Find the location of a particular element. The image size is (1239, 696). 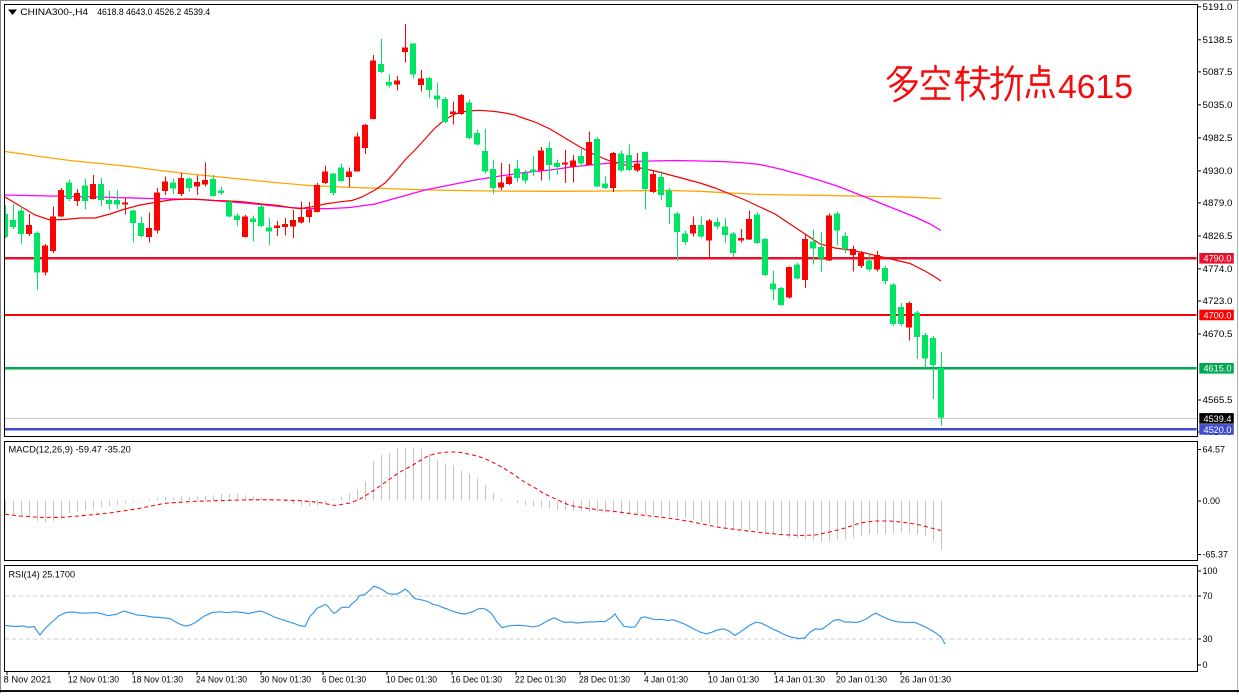

svg-text: 4826.5 is located at coordinates (1218, 236).